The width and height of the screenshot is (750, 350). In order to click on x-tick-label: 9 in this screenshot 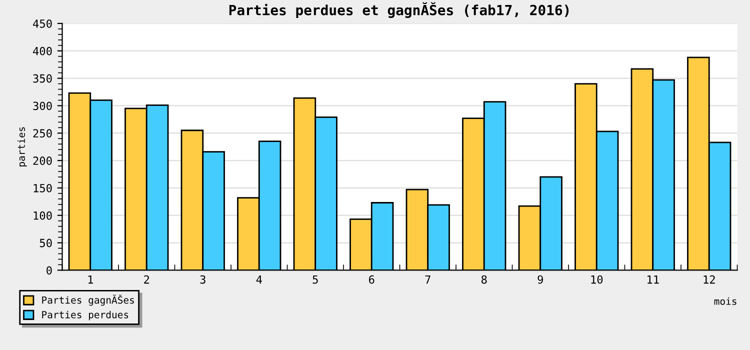, I will do `click(540, 279)`.